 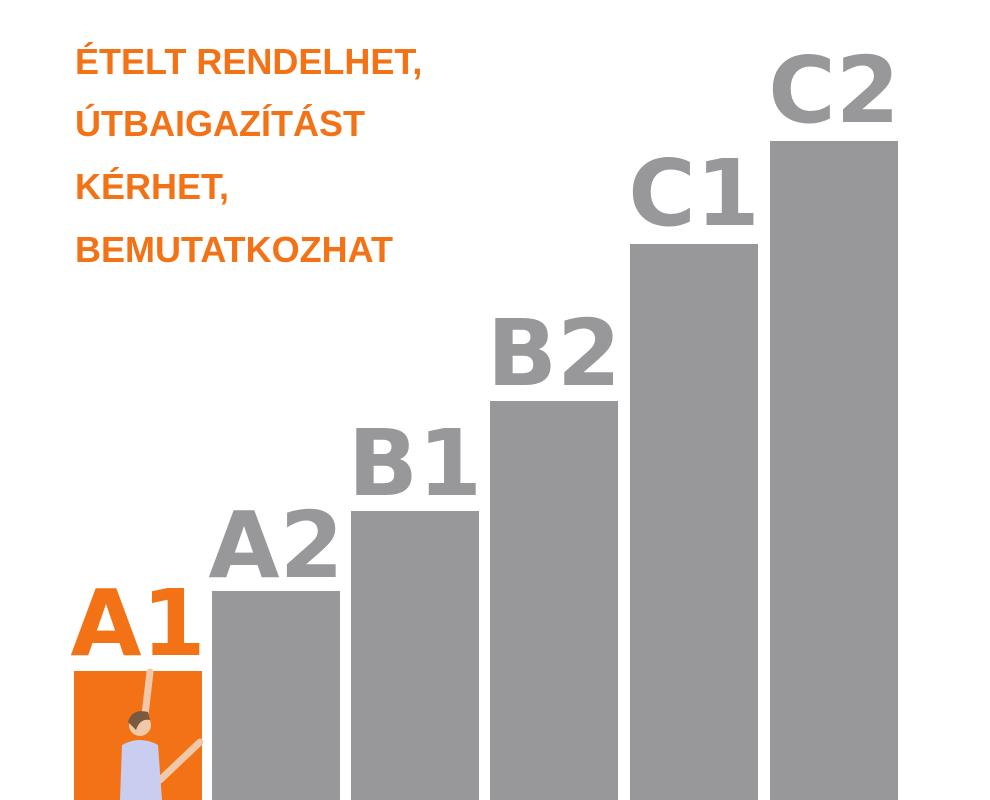 I want to click on heading-line: ÚTBAIGAZÍTÁST, so click(x=220, y=123).